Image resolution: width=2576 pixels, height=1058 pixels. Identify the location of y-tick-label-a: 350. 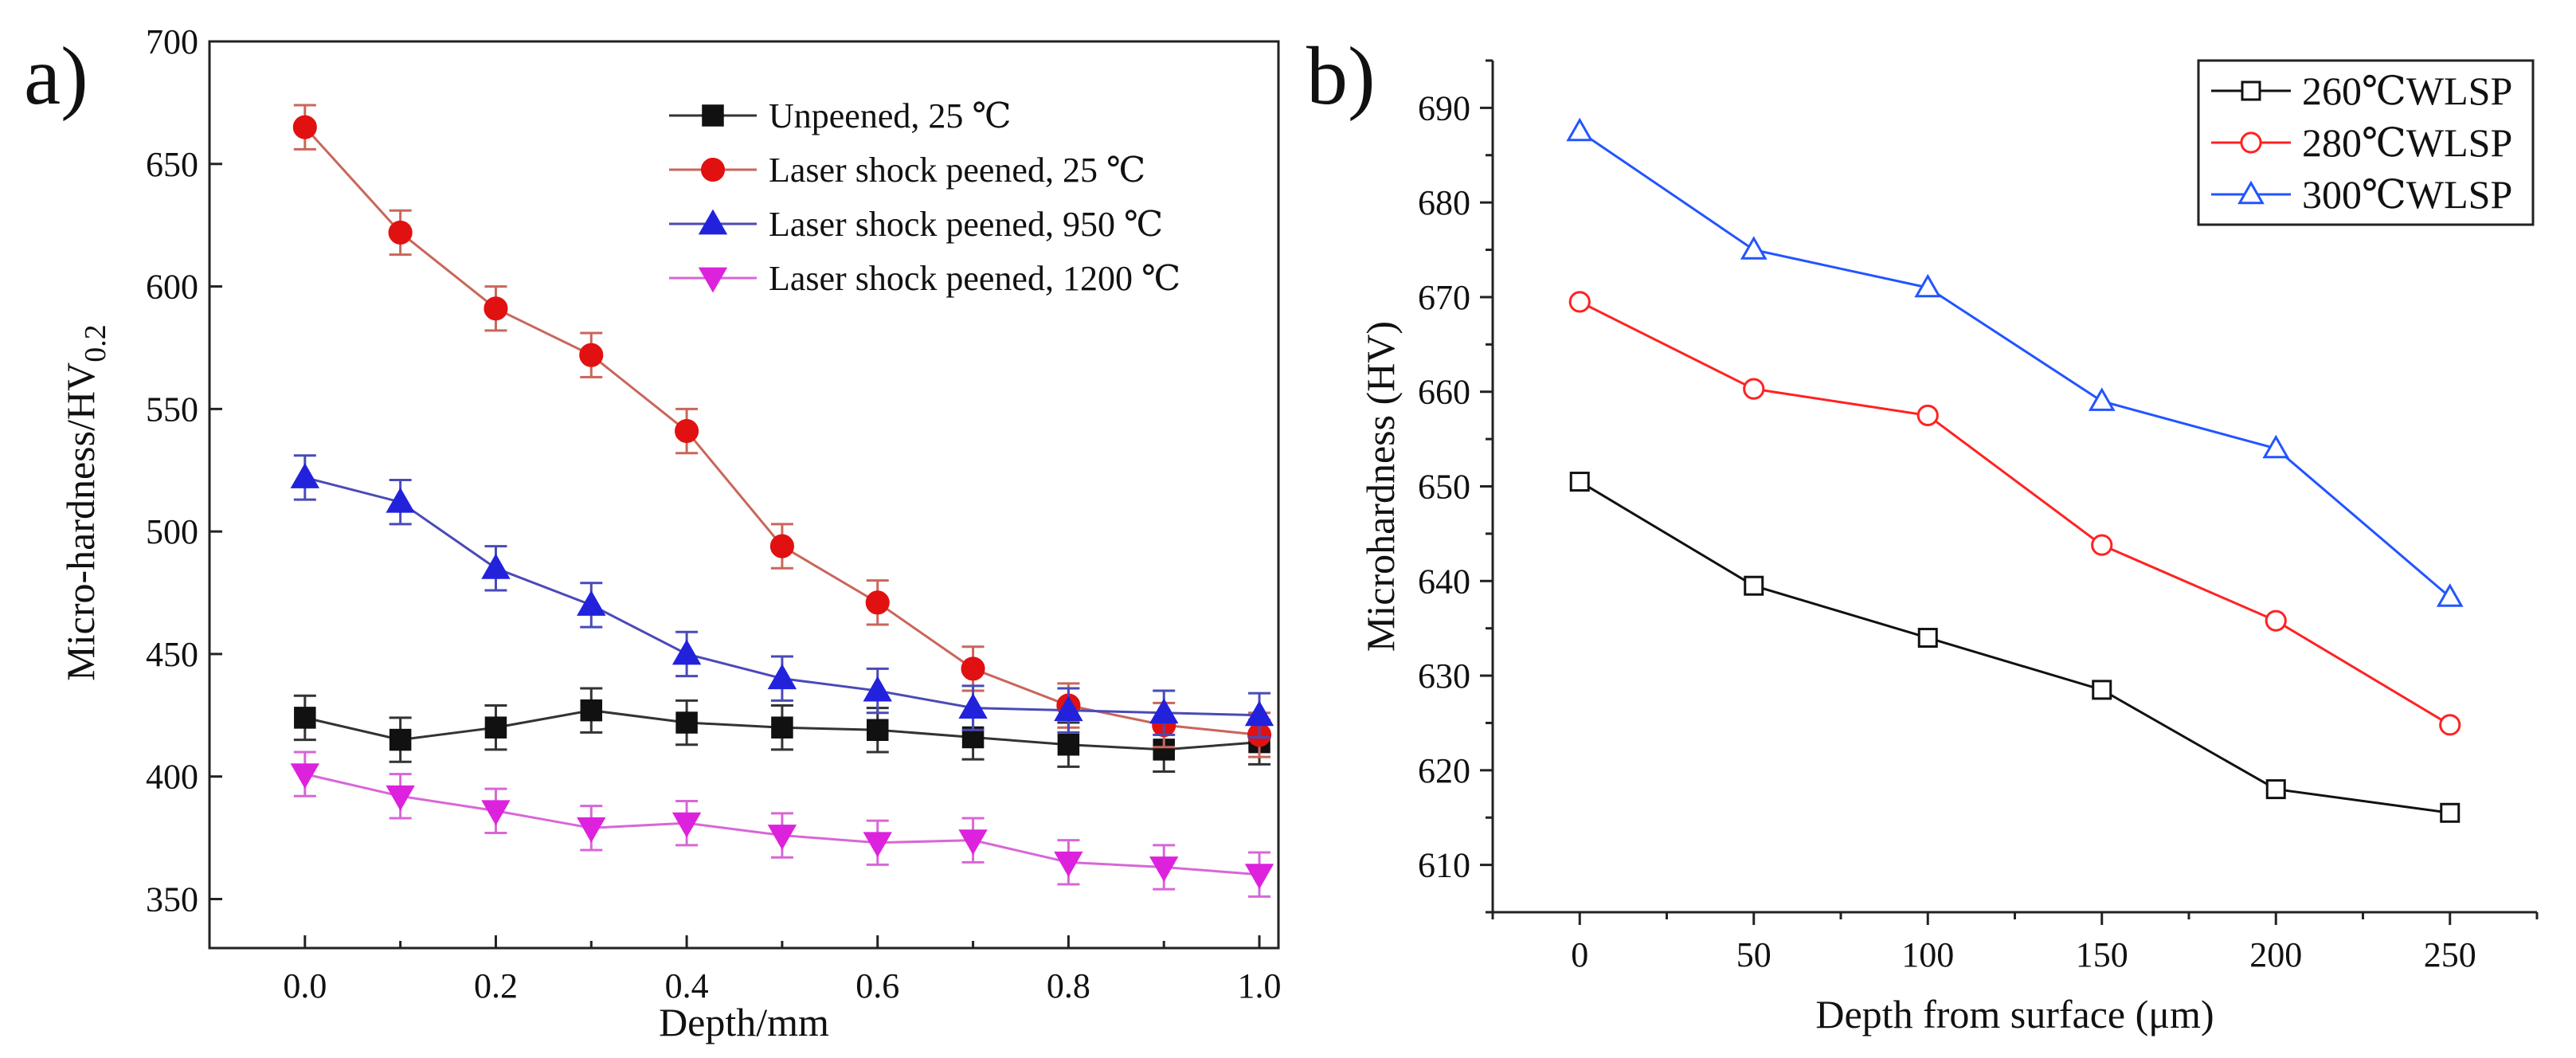
(172, 900).